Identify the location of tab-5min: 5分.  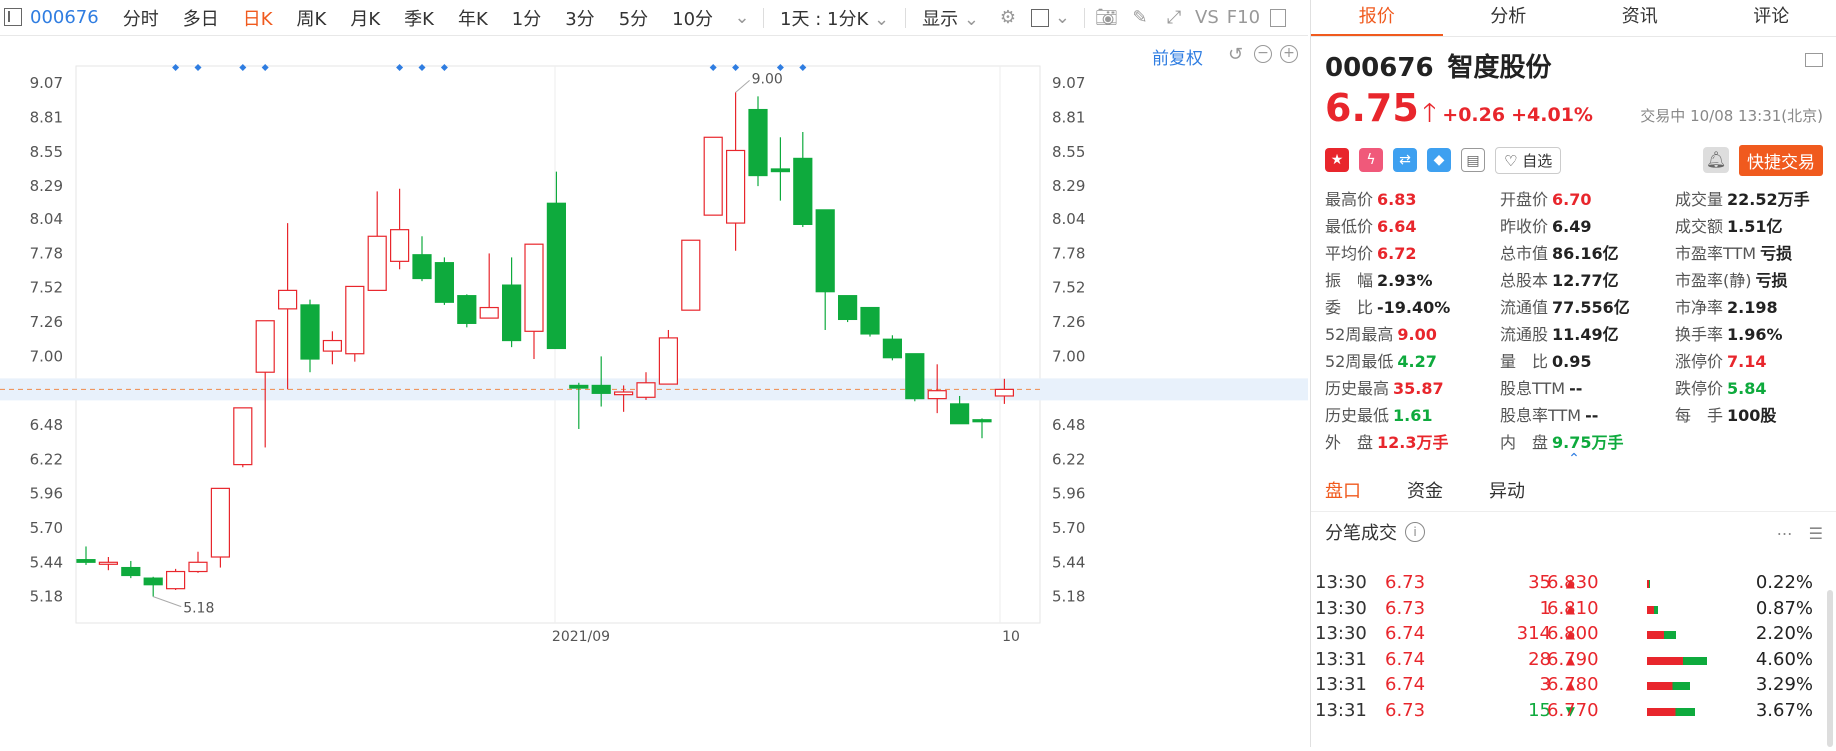
(633, 18).